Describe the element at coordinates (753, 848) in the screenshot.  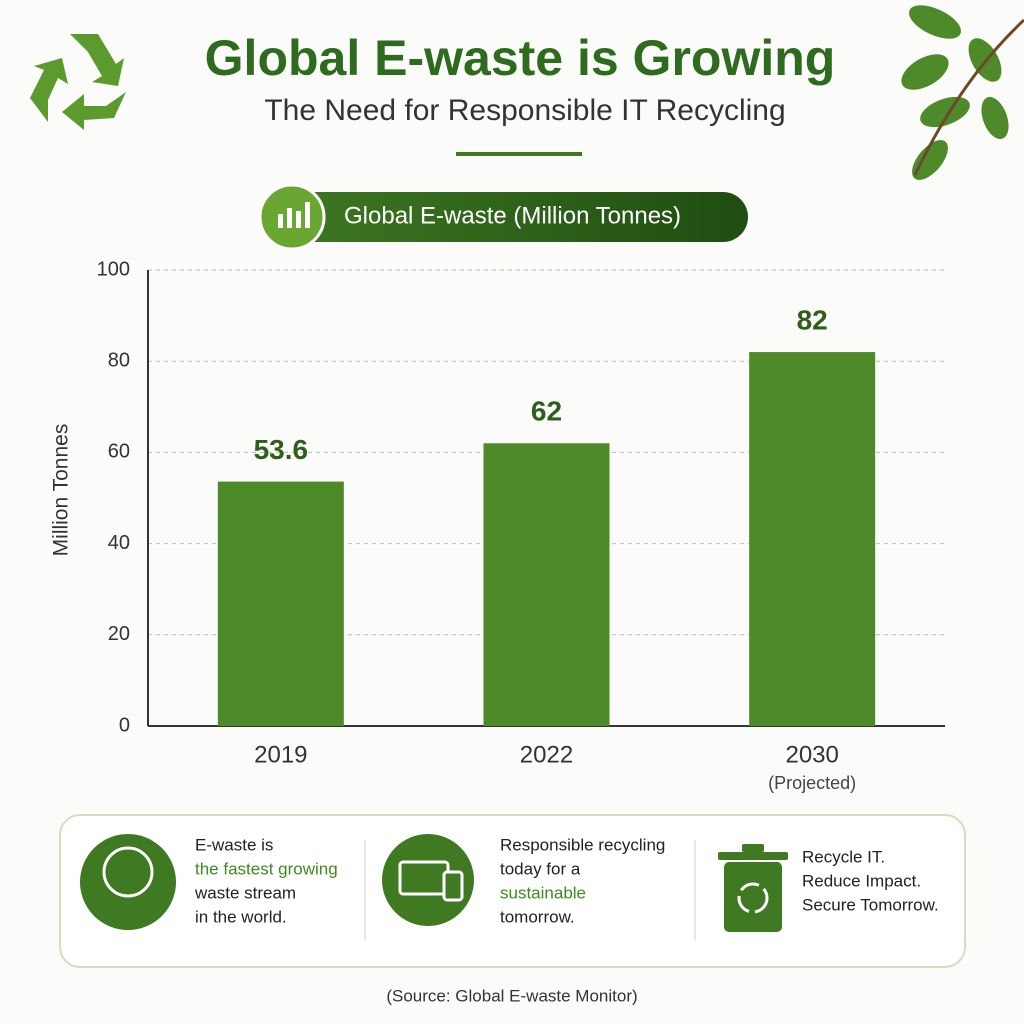
I see `bin-handle` at that location.